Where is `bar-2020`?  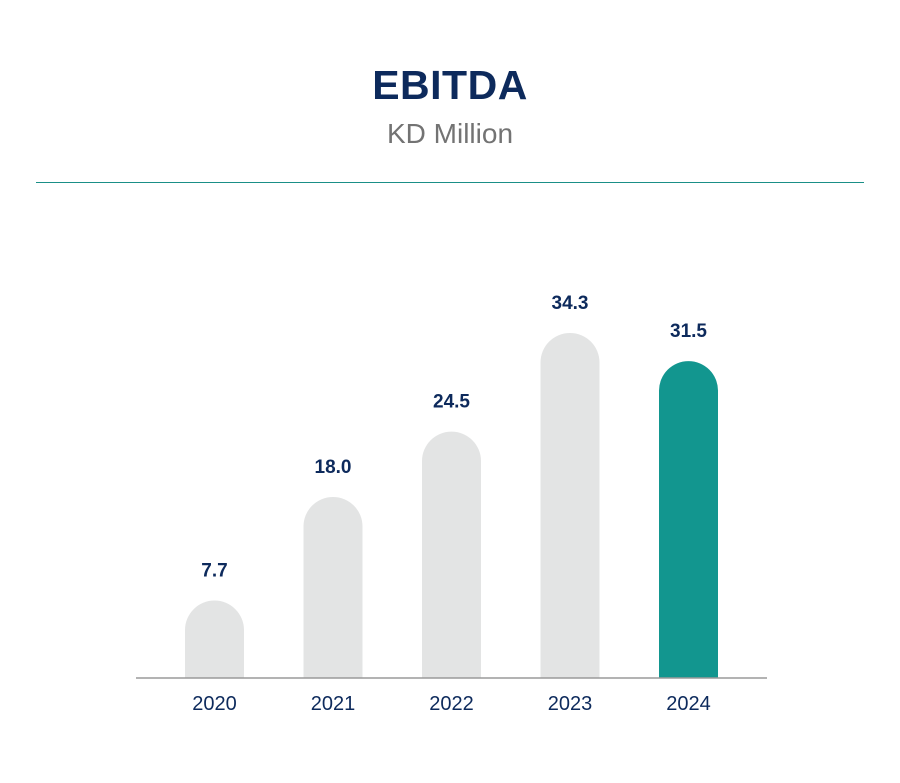 bar-2020 is located at coordinates (215, 639).